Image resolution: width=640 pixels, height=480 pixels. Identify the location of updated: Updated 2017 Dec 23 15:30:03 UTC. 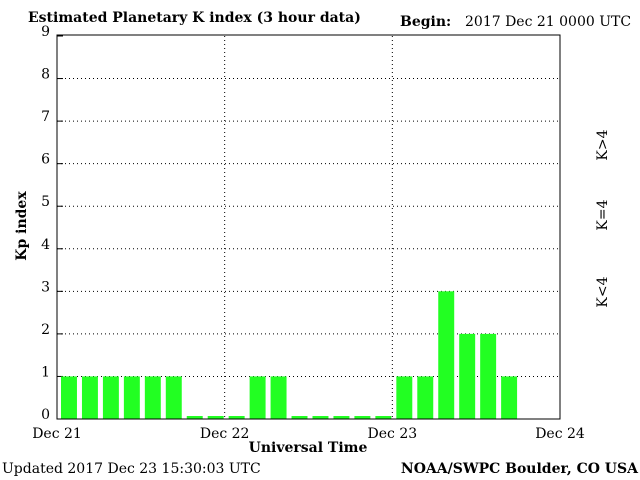
(131, 469).